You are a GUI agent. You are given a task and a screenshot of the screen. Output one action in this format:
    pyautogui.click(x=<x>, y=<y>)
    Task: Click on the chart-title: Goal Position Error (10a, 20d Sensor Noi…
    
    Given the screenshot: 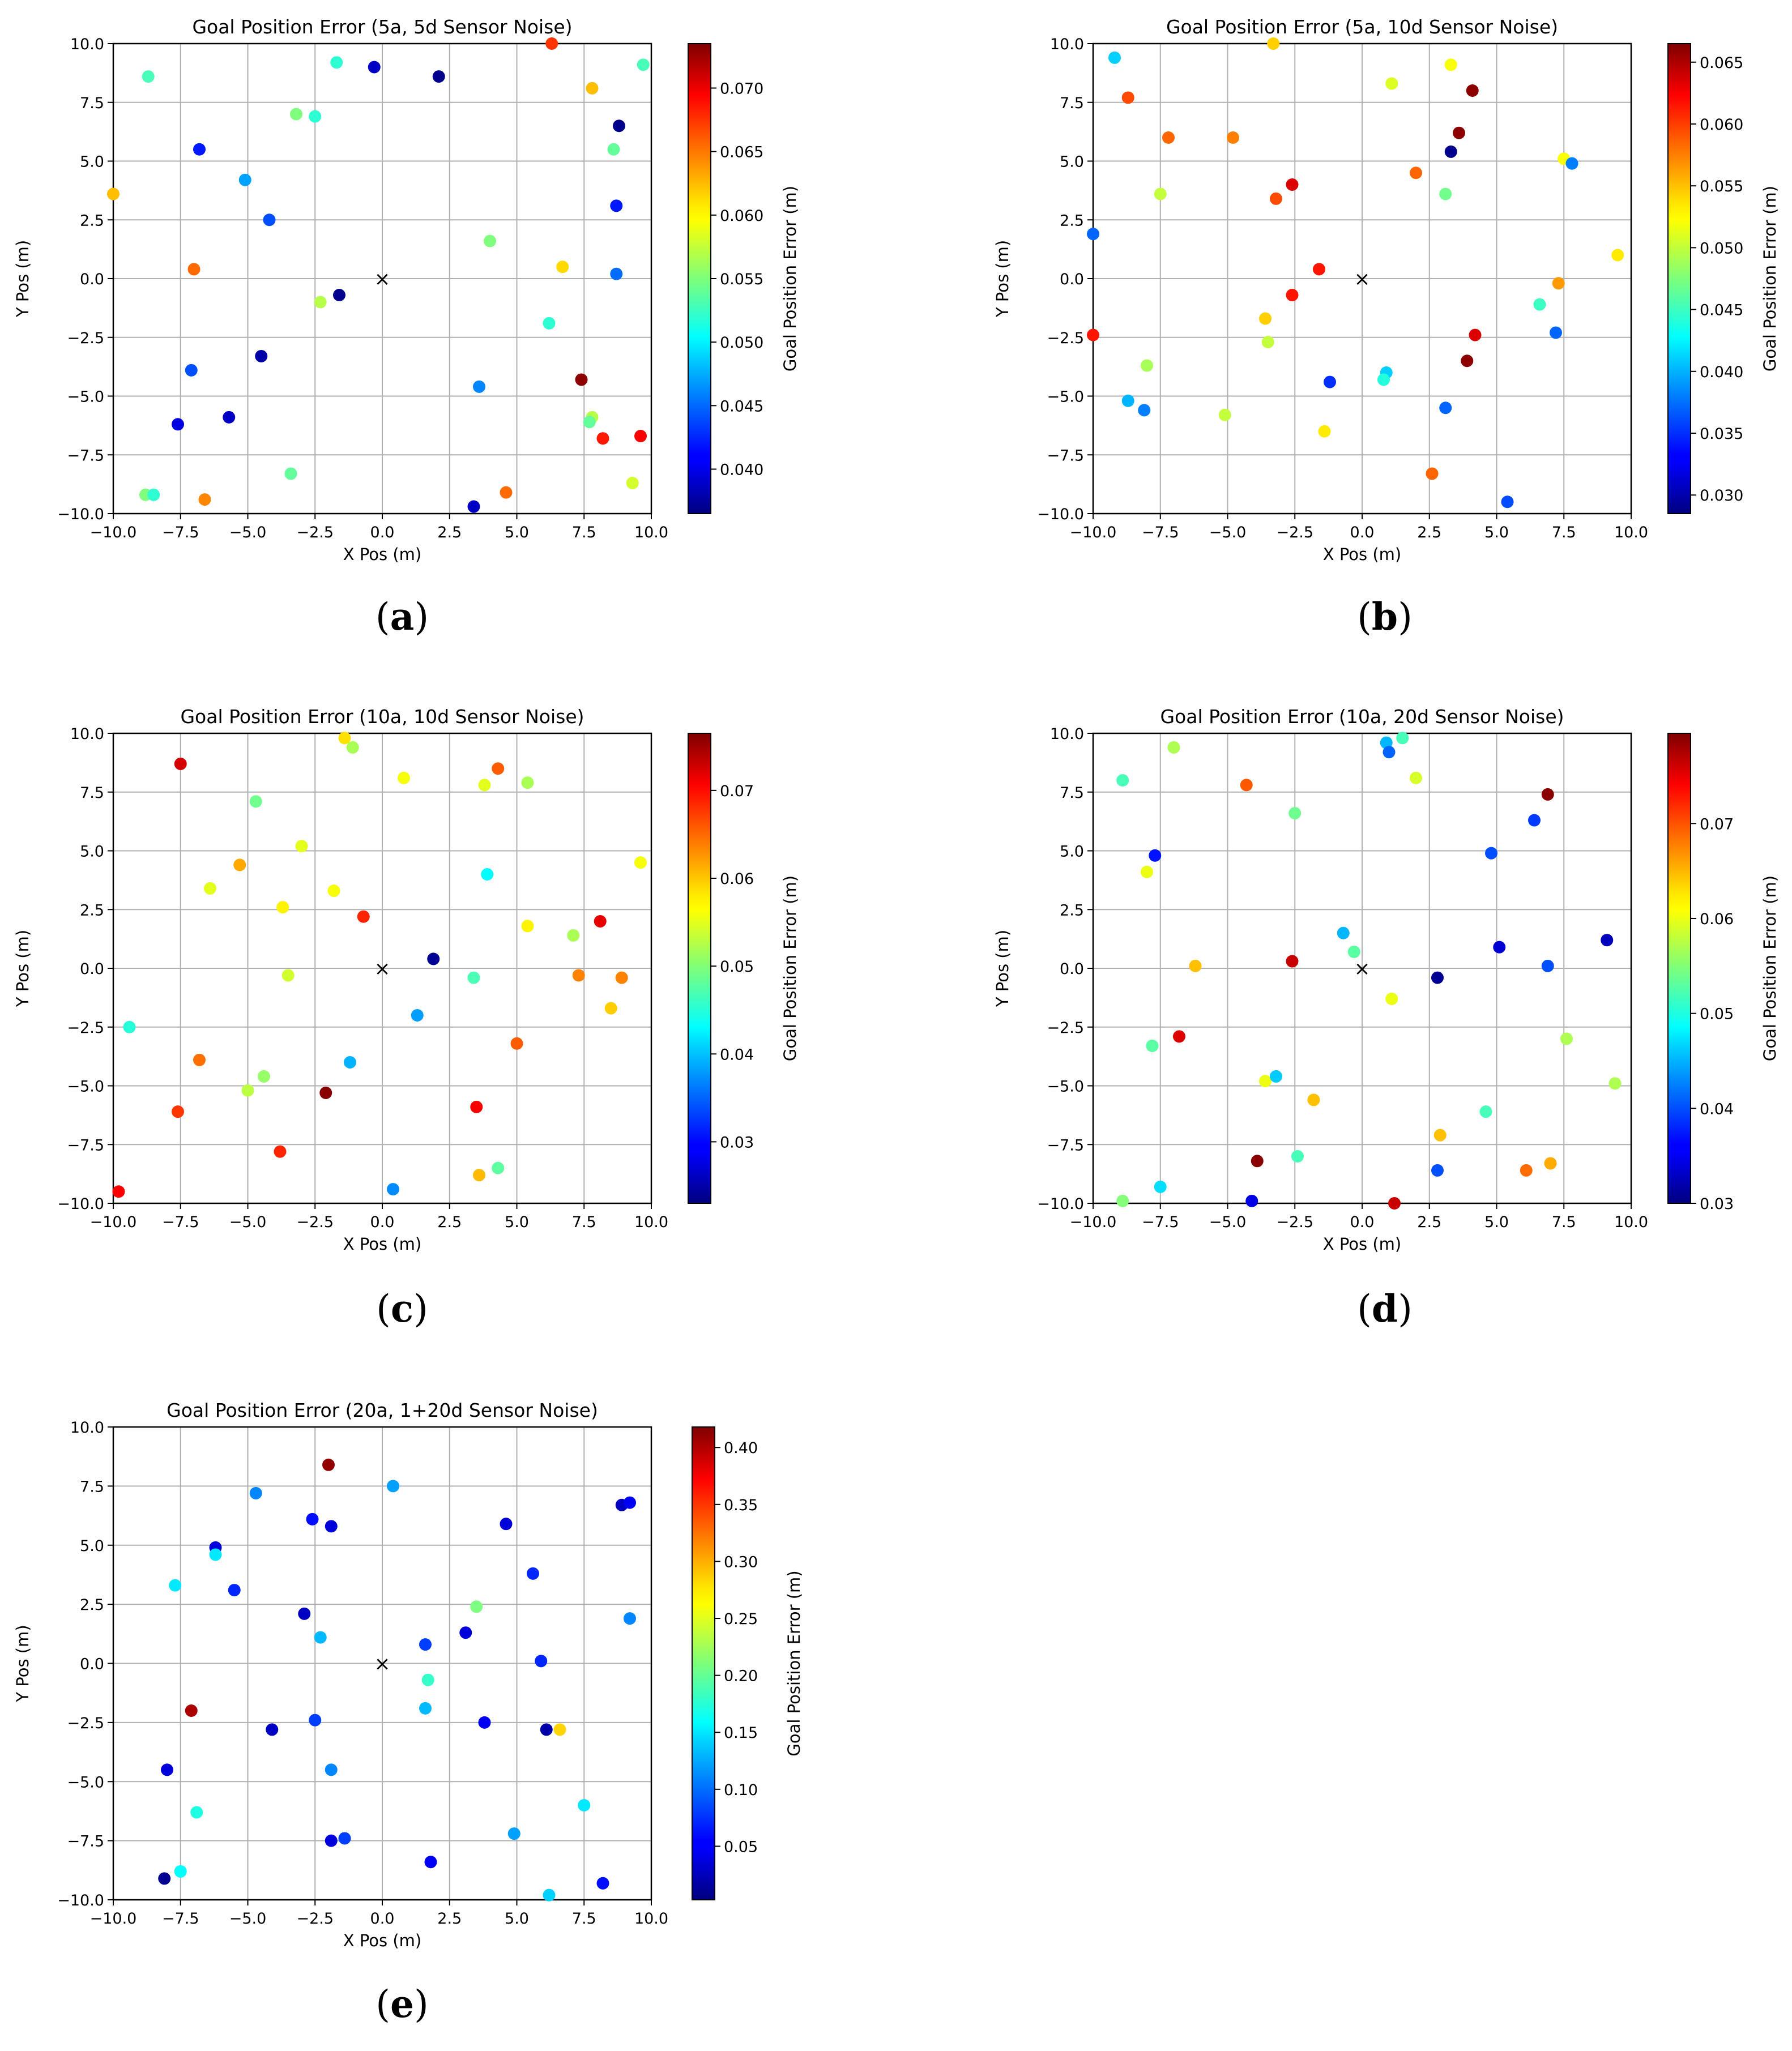 What is the action you would take?
    pyautogui.click(x=1362, y=717)
    